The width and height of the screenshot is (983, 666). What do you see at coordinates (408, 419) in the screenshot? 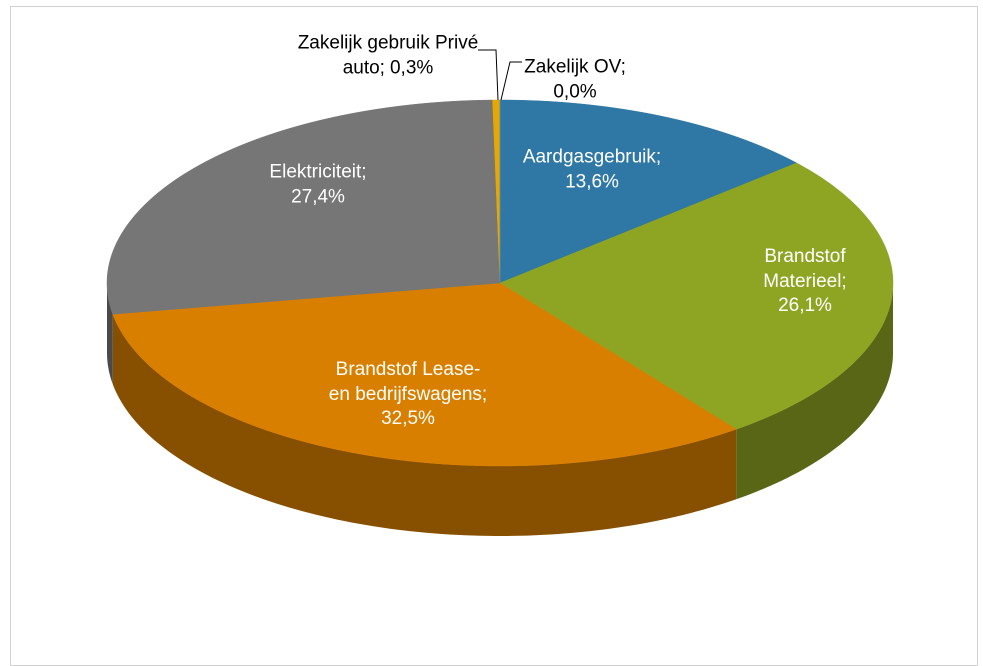
I see `value-label: 32,5%` at bounding box center [408, 419].